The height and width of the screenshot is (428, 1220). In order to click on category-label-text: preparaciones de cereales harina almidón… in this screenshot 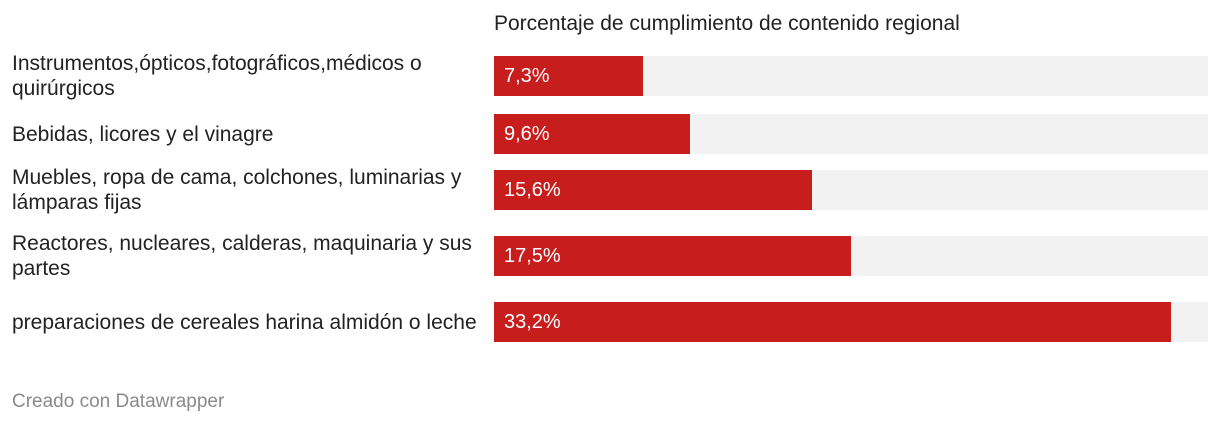, I will do `click(244, 322)`.